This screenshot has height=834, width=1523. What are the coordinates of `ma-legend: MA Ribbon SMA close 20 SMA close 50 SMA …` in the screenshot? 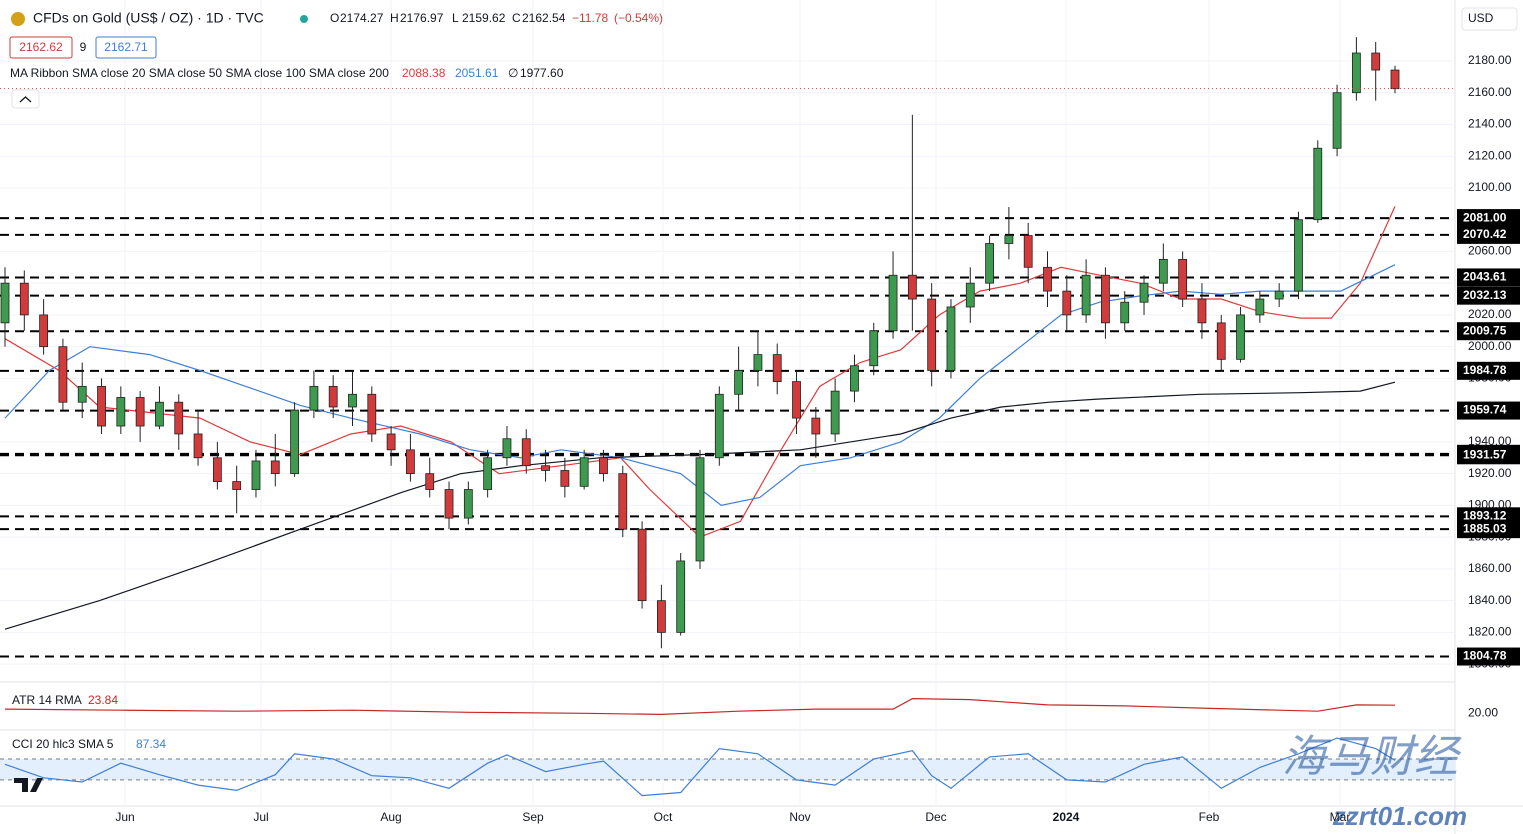 It's located at (199, 73).